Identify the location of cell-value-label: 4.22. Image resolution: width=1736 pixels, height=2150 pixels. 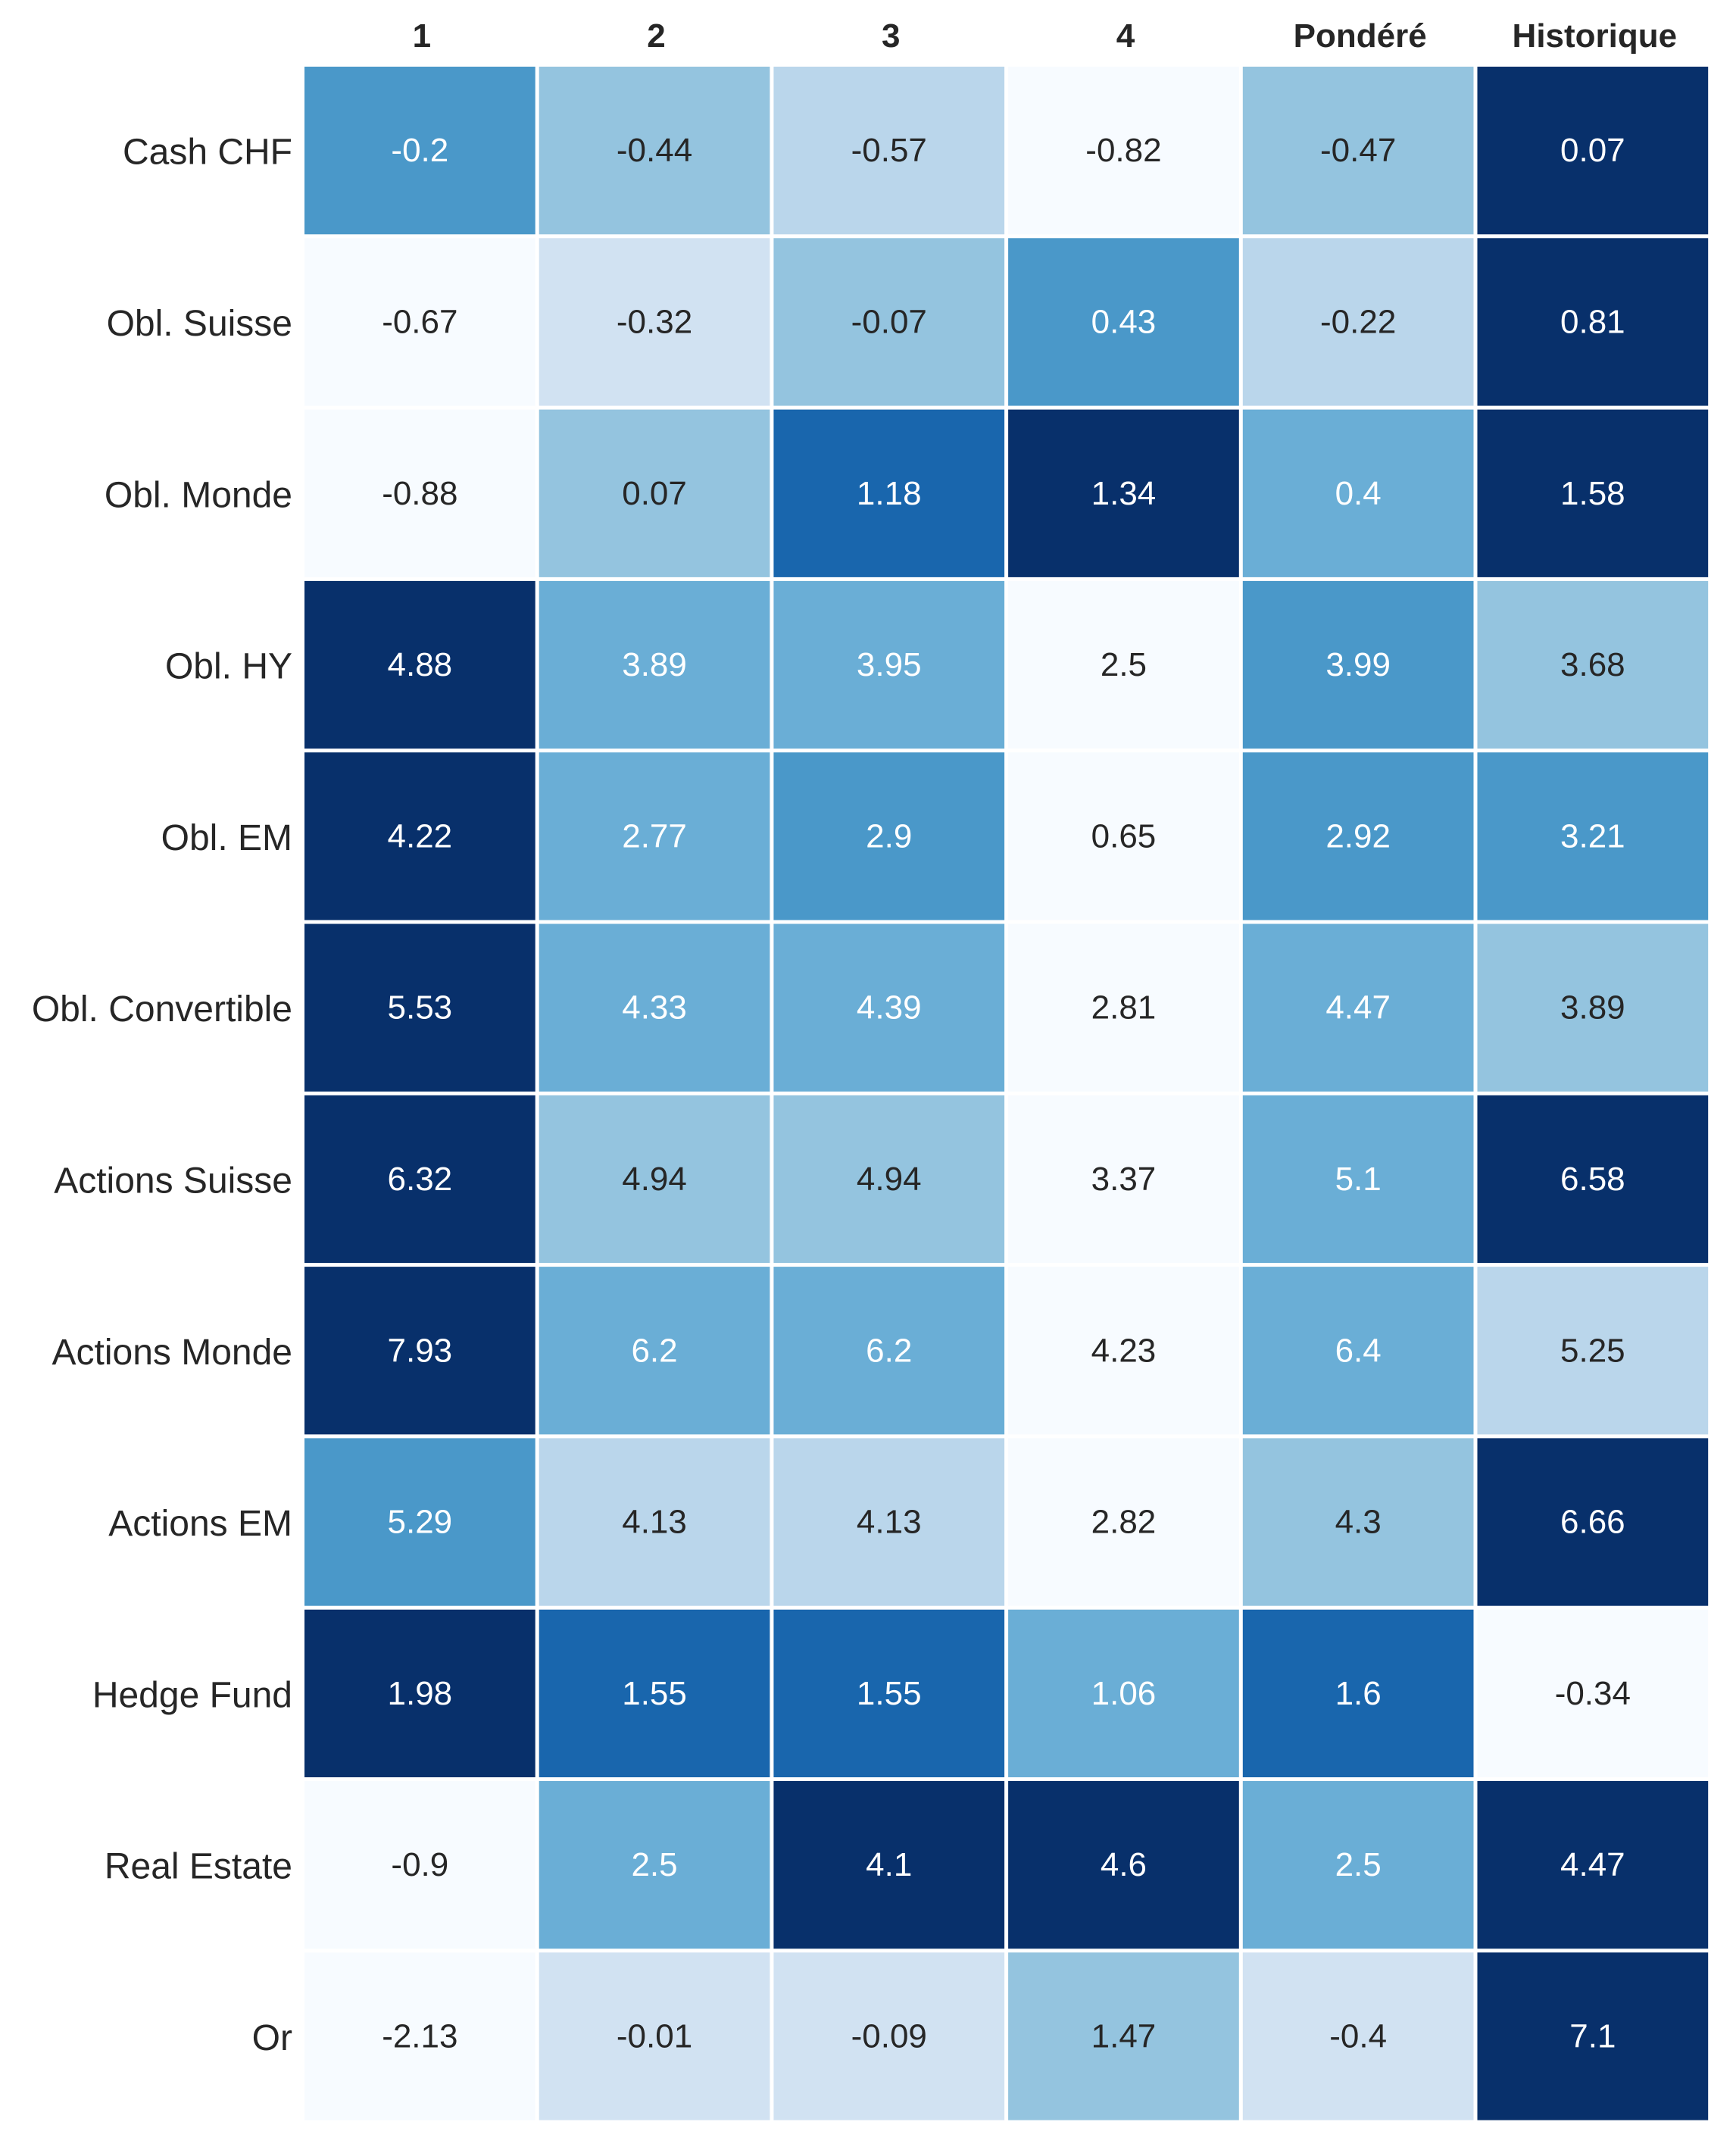
(420, 836).